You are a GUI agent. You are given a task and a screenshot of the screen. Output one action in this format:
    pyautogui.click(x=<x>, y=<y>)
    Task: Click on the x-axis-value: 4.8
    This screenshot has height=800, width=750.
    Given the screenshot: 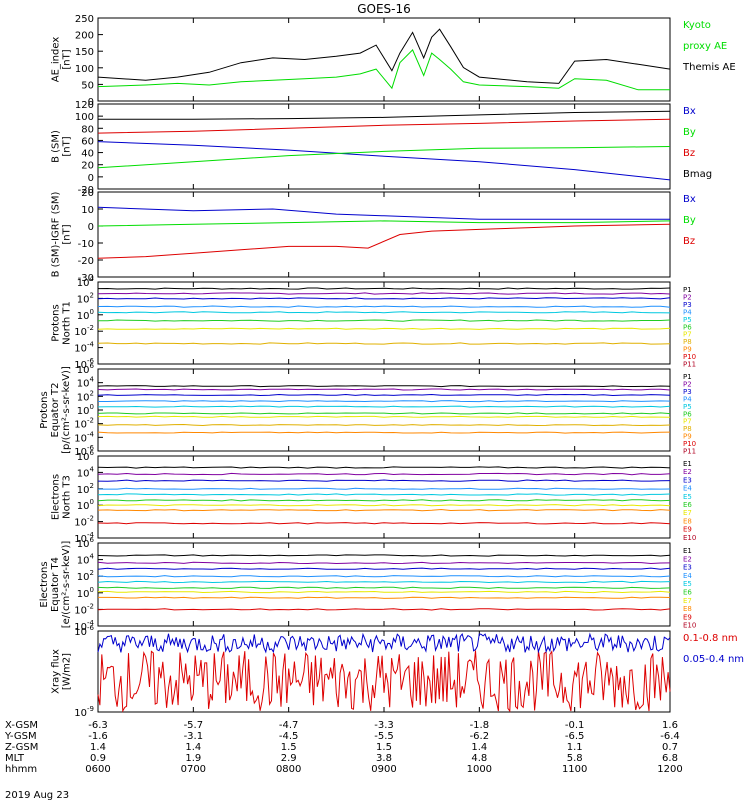 What is the action you would take?
    pyautogui.click(x=479, y=758)
    